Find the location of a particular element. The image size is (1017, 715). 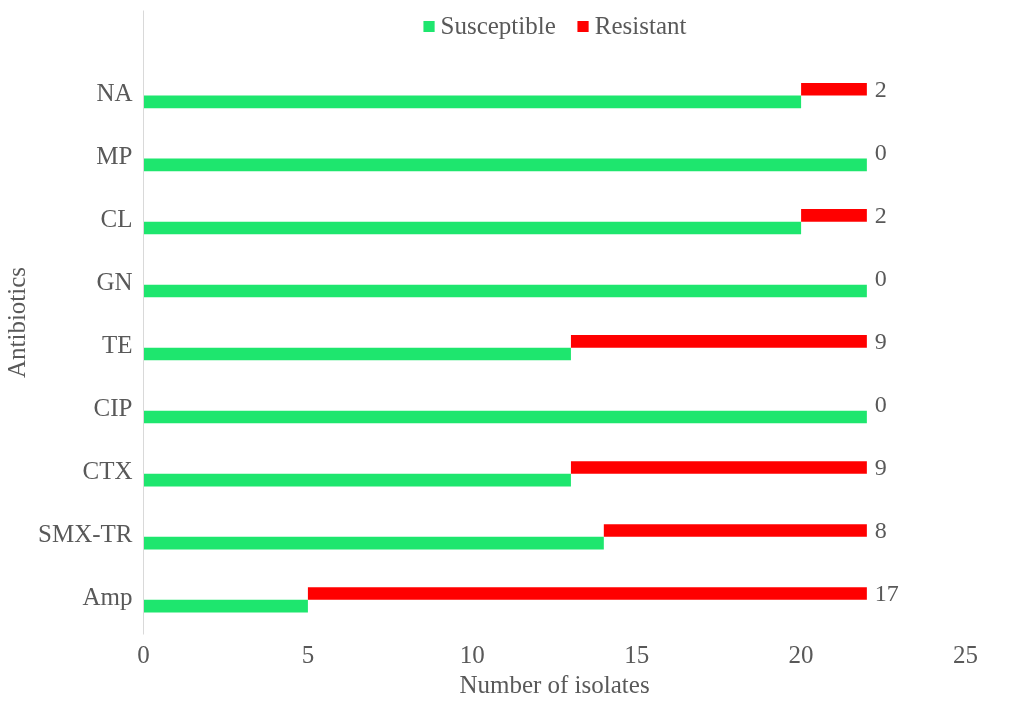

data-label: 17 is located at coordinates (886, 593).